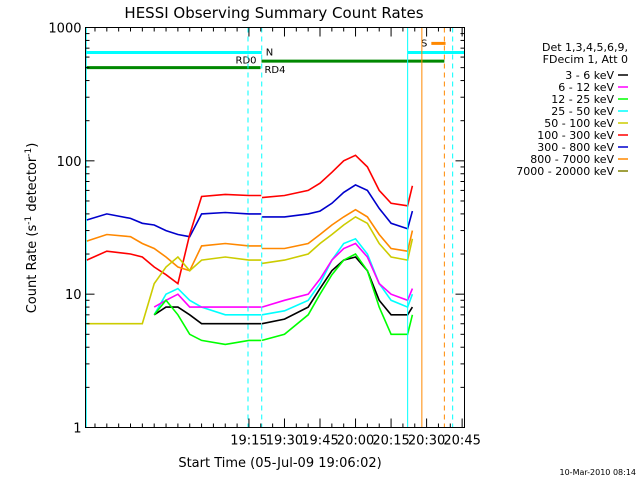 The image size is (640, 484). I want to click on legend-header: FDecim 1, Att 0, so click(585, 59).